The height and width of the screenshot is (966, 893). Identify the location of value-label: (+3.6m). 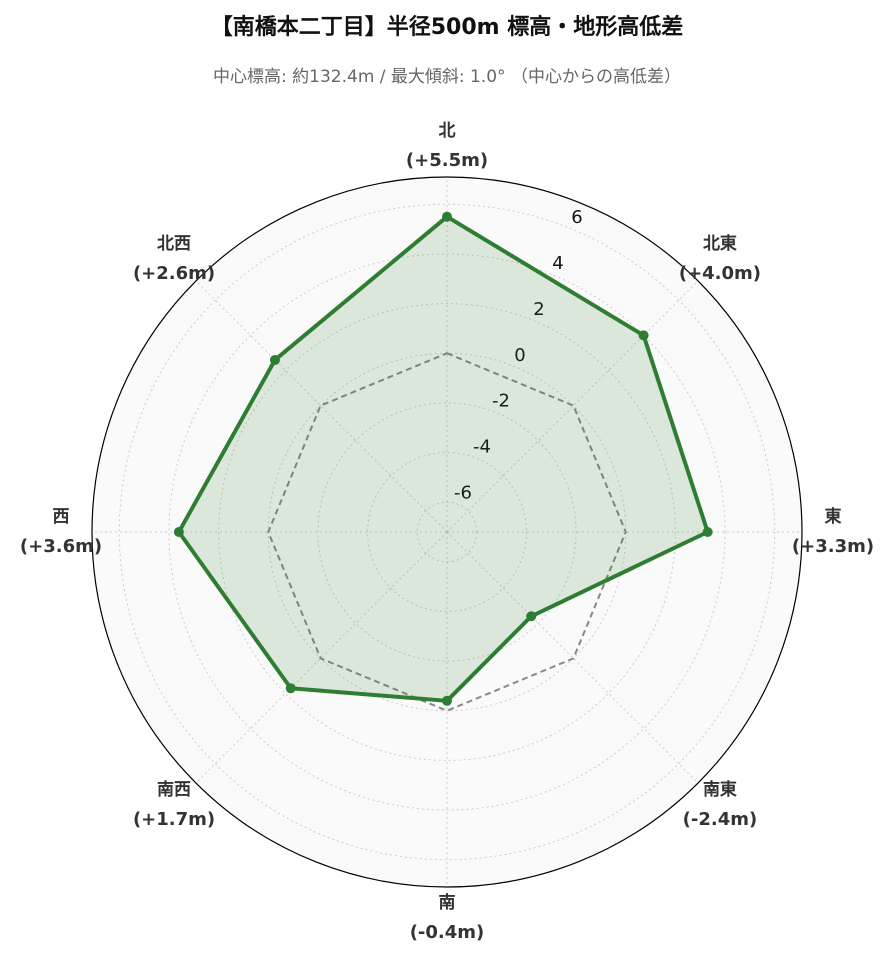
(61, 546).